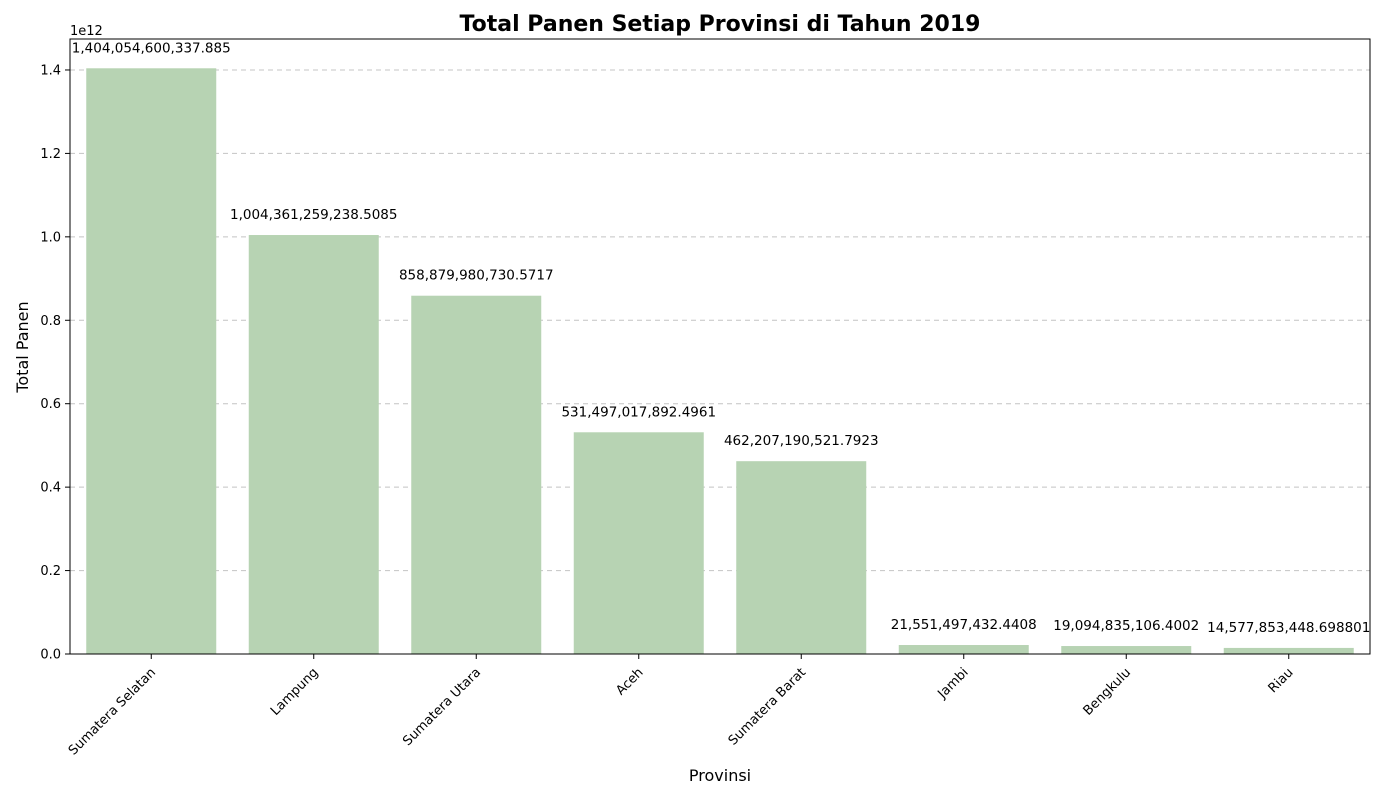 The image size is (1400, 800). What do you see at coordinates (55, 363) in the screenshot?
I see `y-axis: 0.0 0.2 0.4 0.6 0.8 1.0 1.2 1.4` at bounding box center [55, 363].